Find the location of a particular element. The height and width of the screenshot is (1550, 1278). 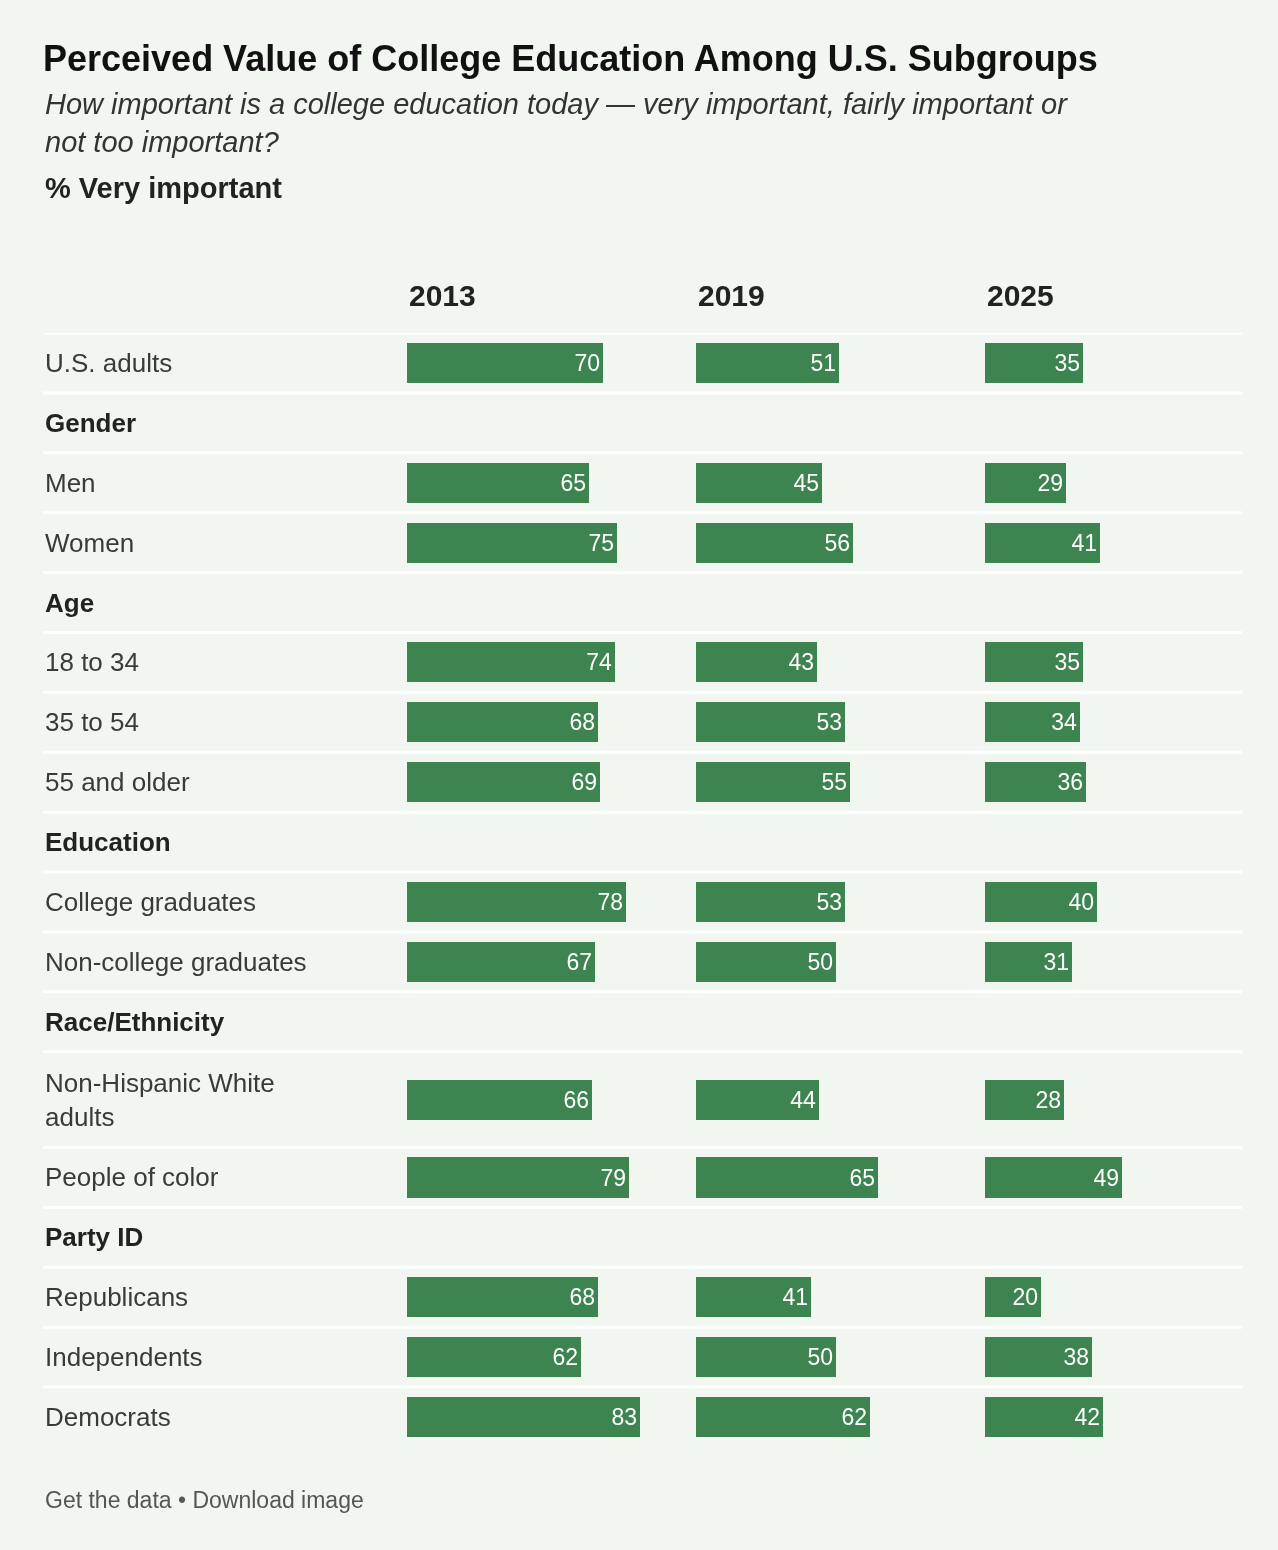

data-label: 51 is located at coordinates (823, 363).